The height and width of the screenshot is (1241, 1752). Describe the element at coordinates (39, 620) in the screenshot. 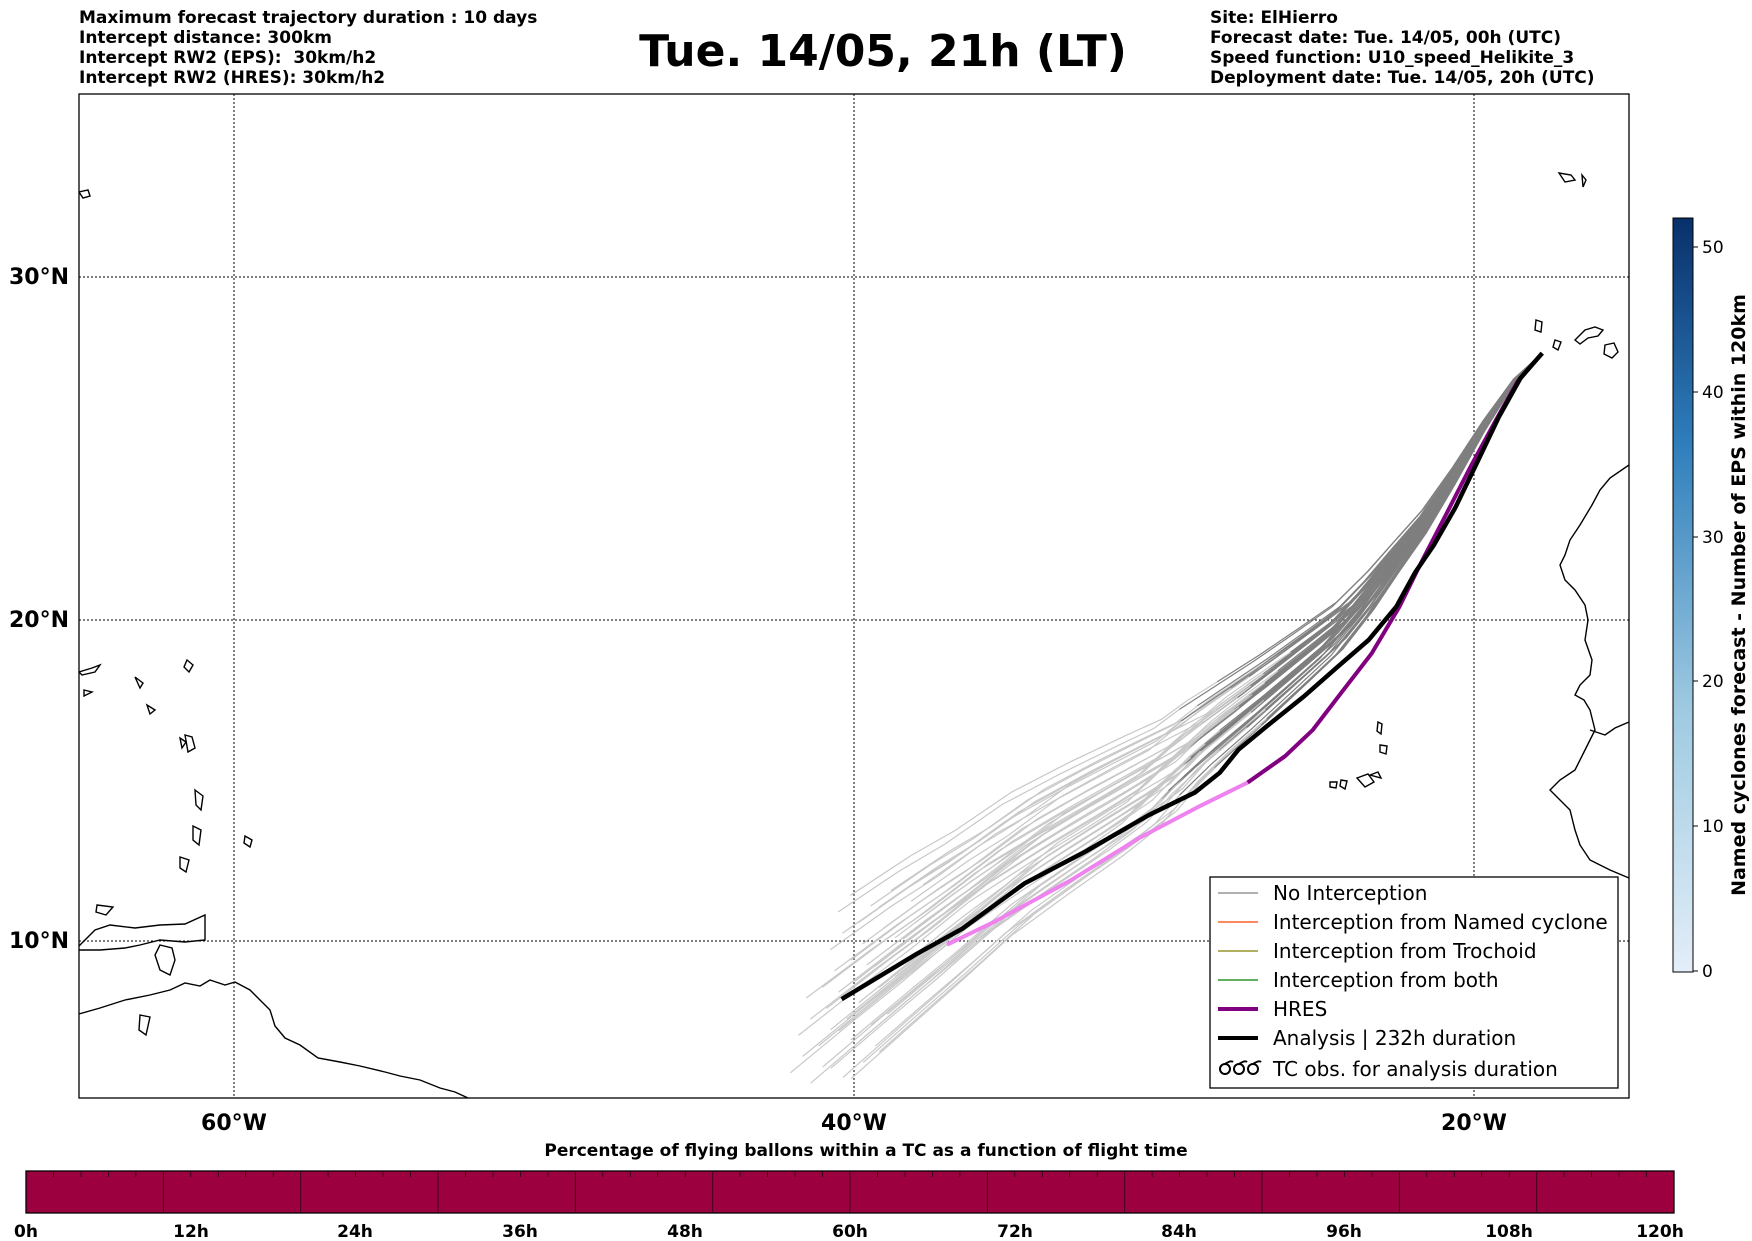

I see `lat-label-20: 20°N` at that location.